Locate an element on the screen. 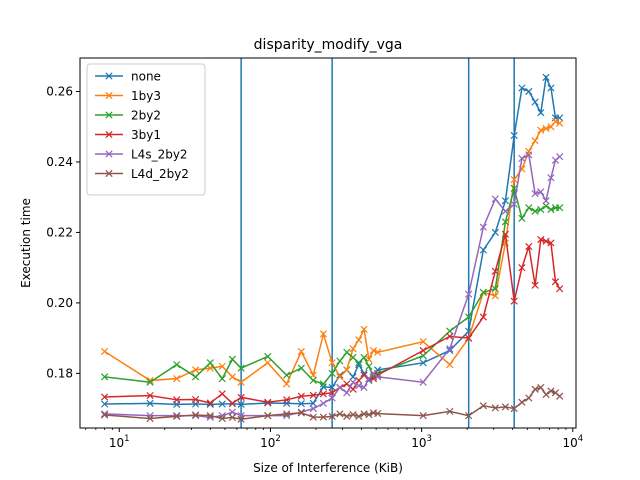  legend: none 1by3 2by2 3by1 L4s_2by2 L4d_2by2 is located at coordinates (146, 129).